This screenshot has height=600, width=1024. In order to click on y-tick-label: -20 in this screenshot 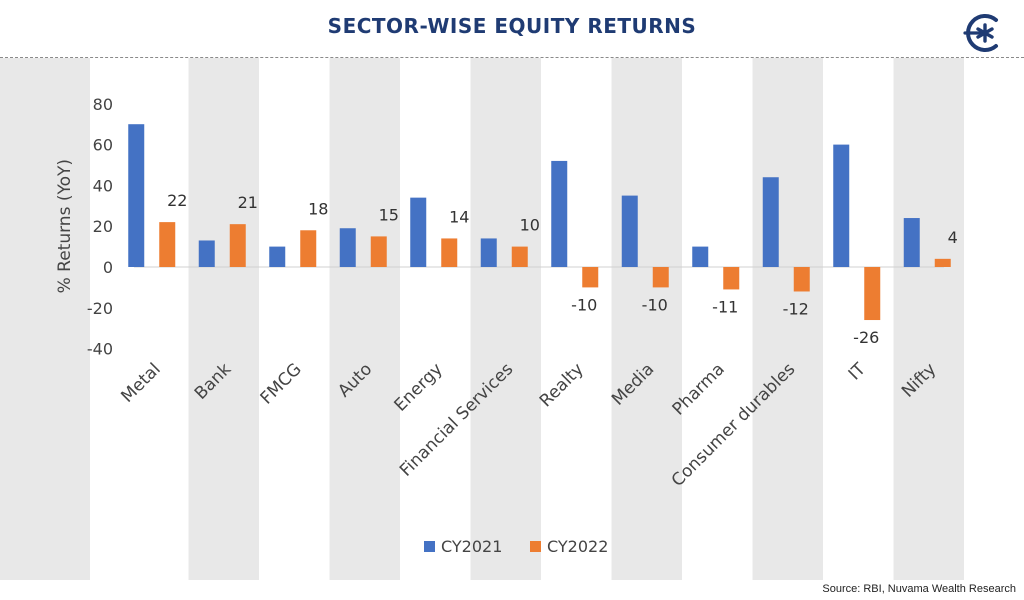, I will do `click(100, 308)`.